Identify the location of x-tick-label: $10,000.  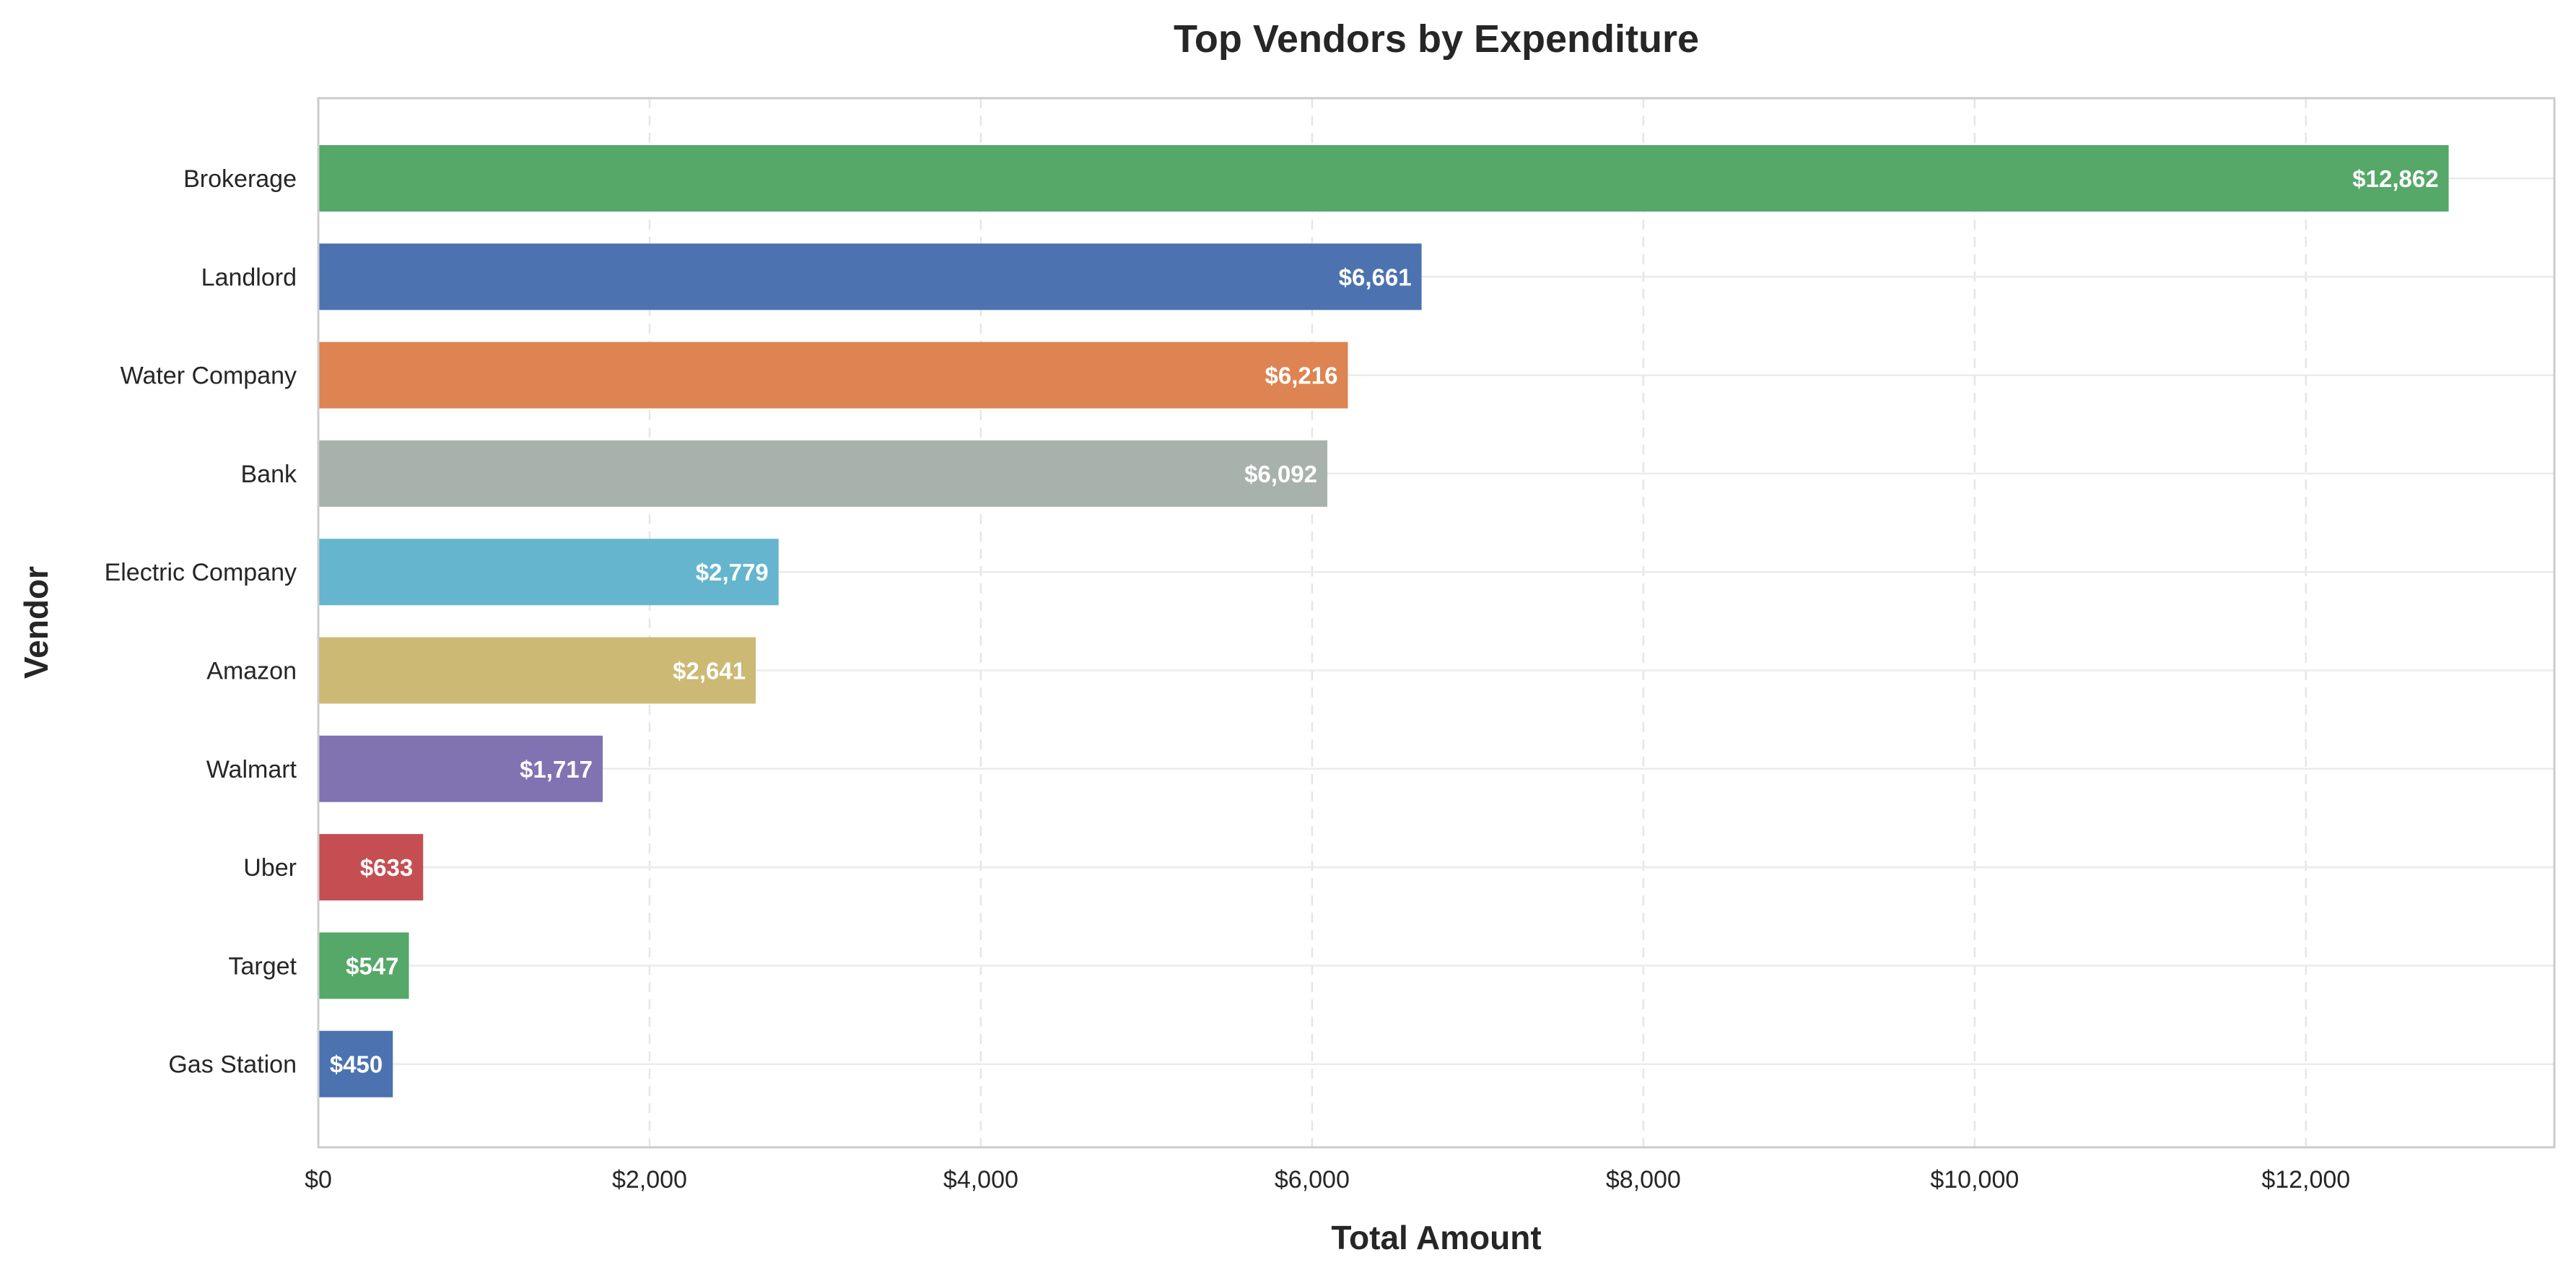
(1974, 1180).